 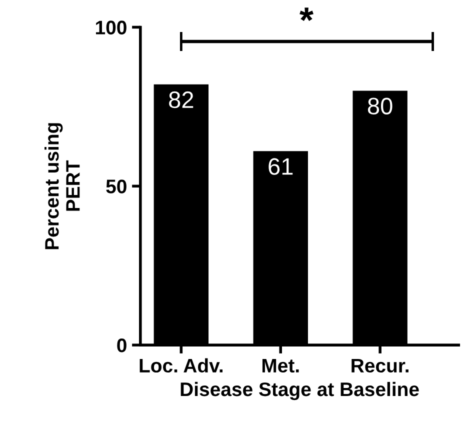 What do you see at coordinates (62, 186) in the screenshot?
I see `y-axis-title: Percent using PERT` at bounding box center [62, 186].